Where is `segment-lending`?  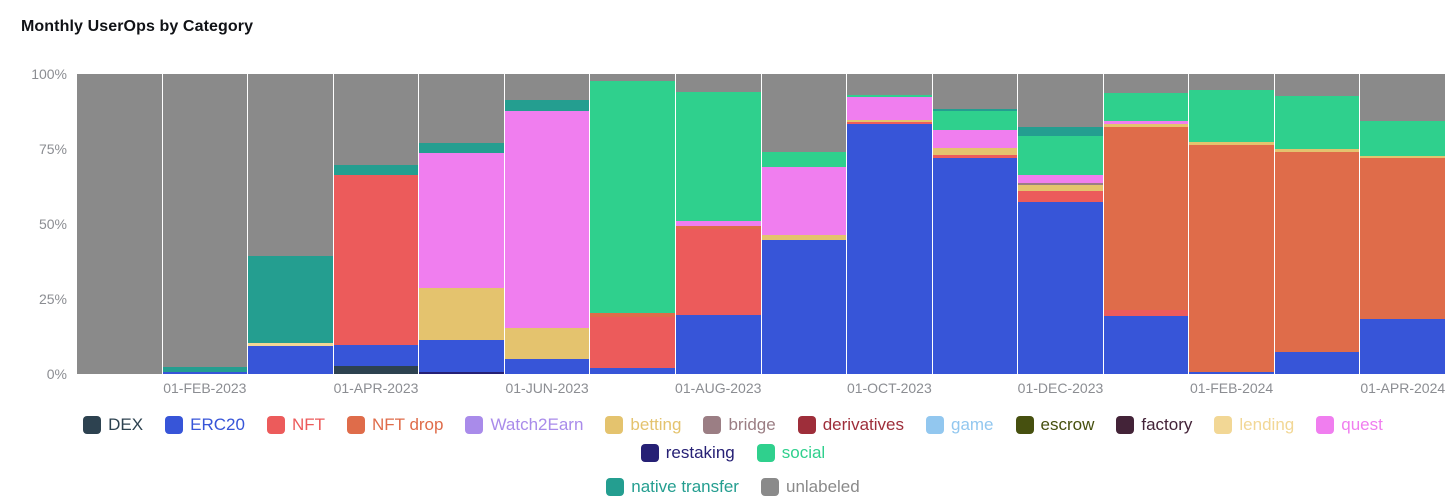
segment-lending is located at coordinates (290, 345).